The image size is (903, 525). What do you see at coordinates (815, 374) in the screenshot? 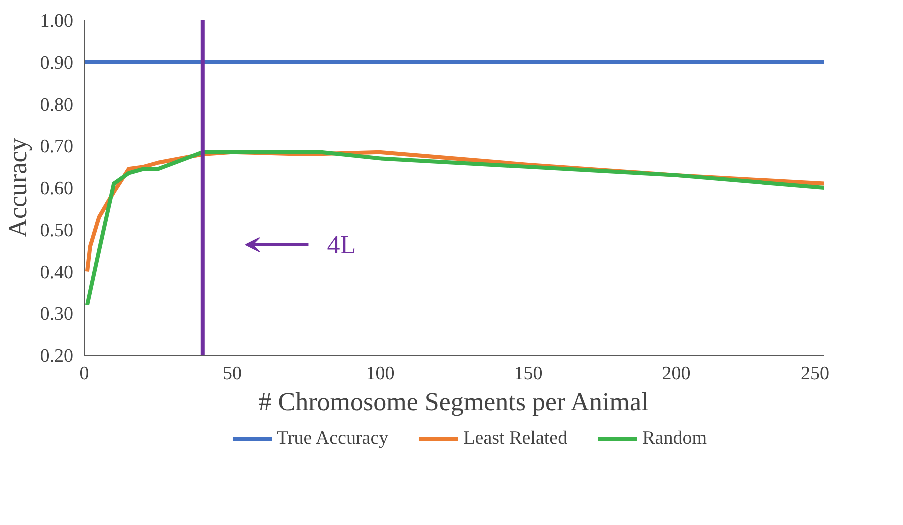
I see `x-tick-label: 250` at bounding box center [815, 374].